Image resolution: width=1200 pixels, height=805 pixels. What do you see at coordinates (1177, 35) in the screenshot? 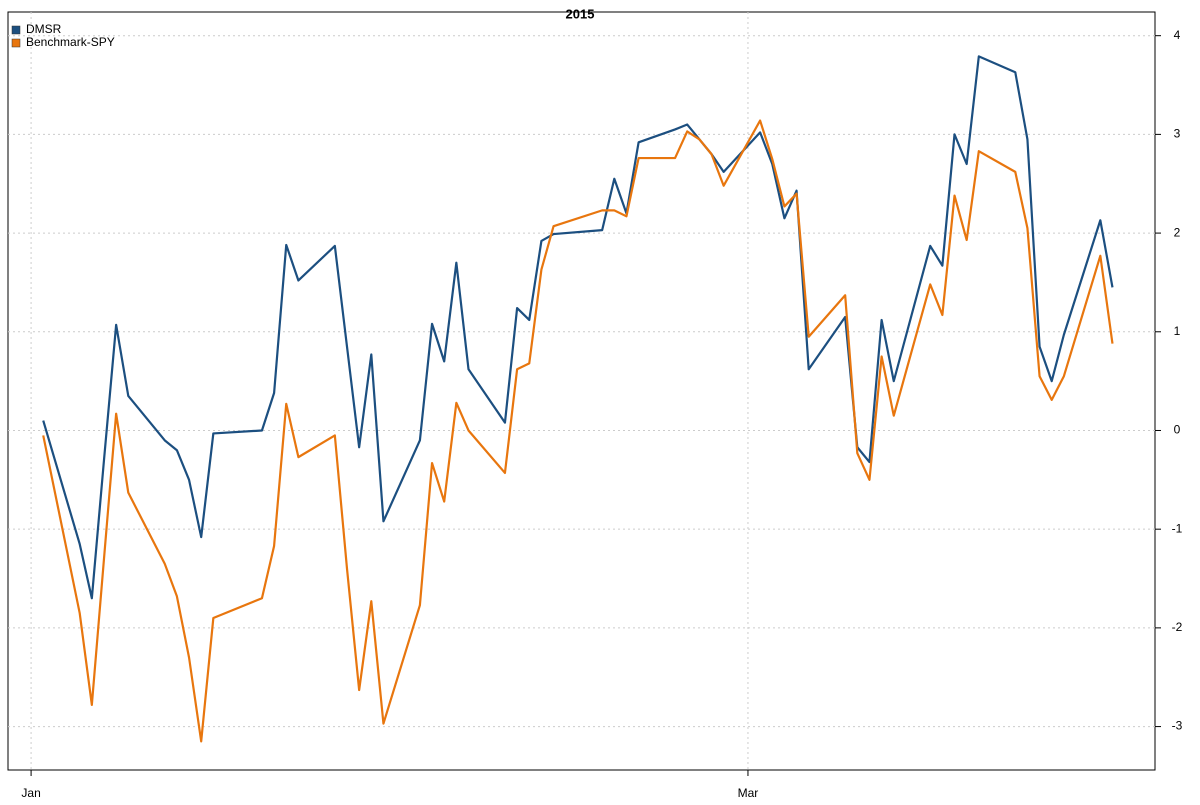
I see `y-tick-label: 4` at bounding box center [1177, 35].